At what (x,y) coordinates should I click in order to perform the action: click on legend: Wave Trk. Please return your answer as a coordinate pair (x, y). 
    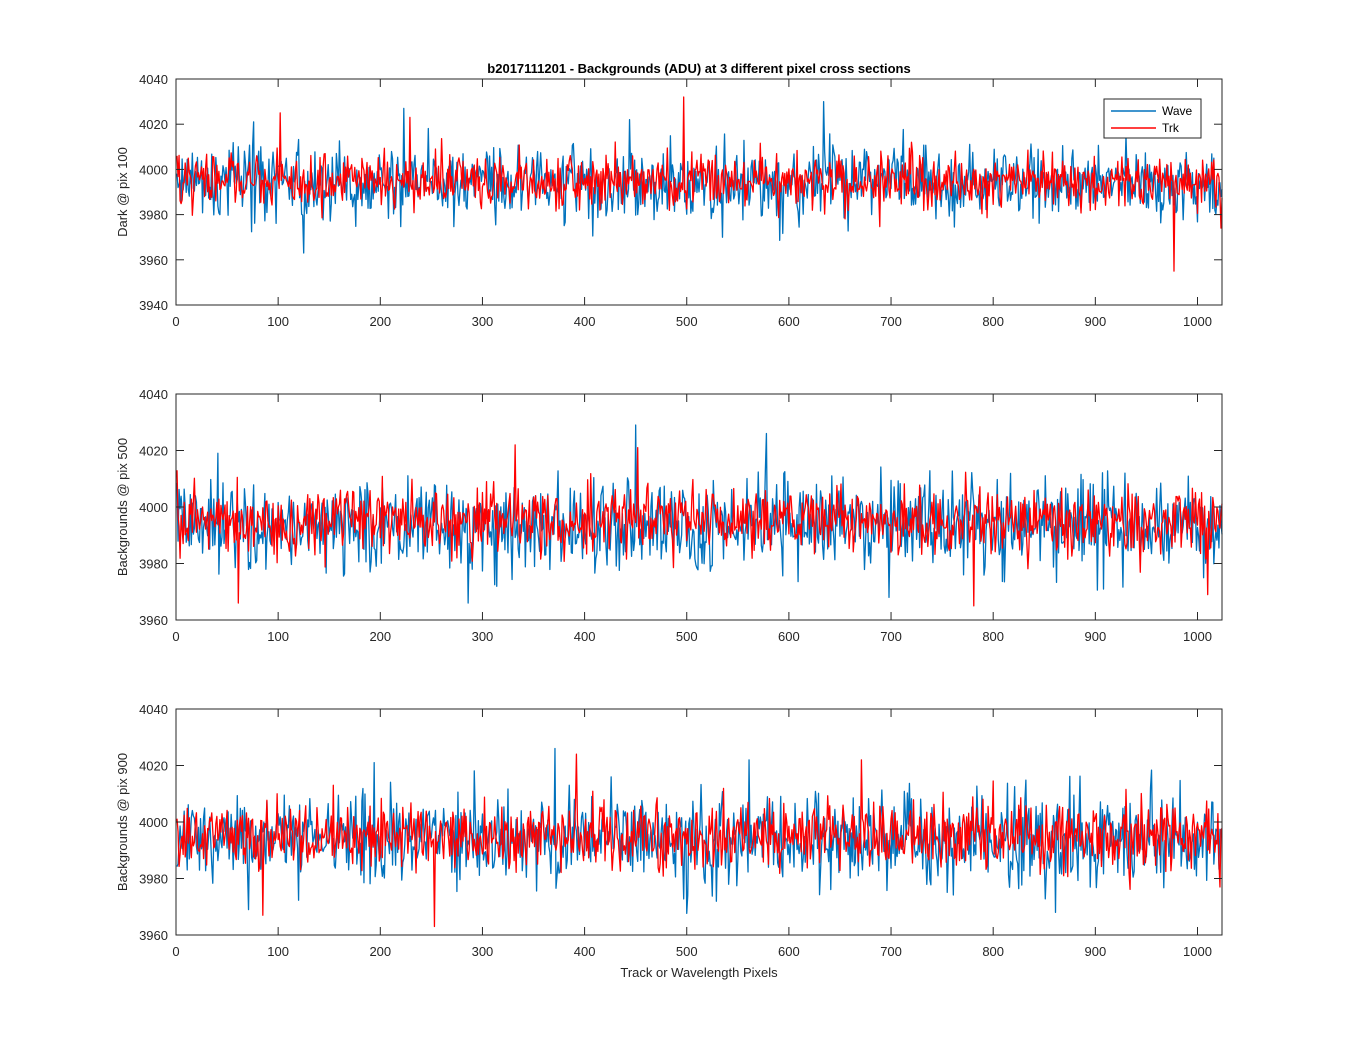
    Looking at the image, I should click on (1152, 118).